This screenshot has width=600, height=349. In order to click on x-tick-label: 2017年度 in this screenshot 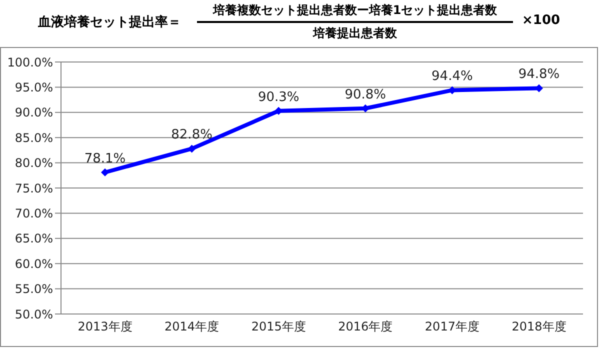, I will do `click(452, 327)`.